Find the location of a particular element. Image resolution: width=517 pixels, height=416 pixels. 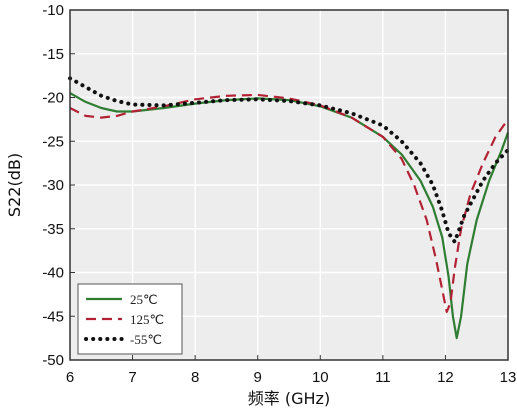

legend-label-1: 125℃ is located at coordinates (147, 319).